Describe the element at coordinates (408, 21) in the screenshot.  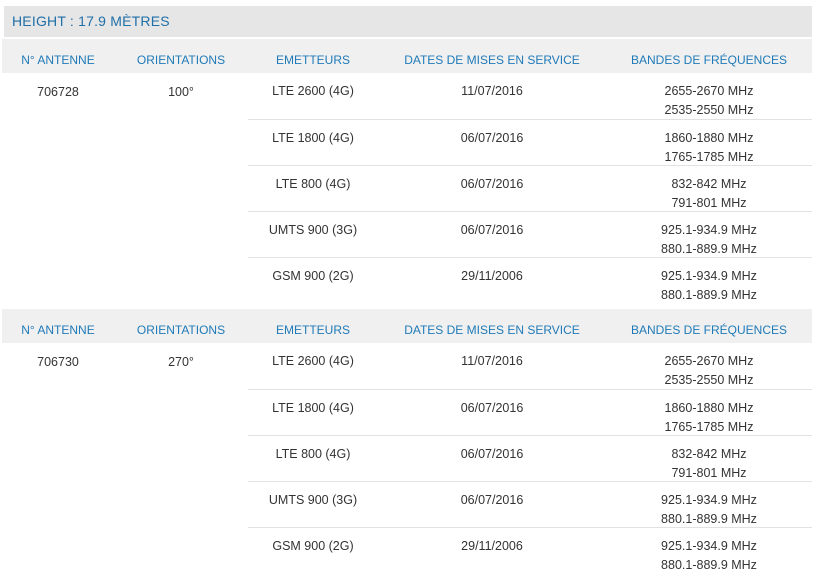
I see `height-title: HEIGHT : 17.9 MÈTRES` at that location.